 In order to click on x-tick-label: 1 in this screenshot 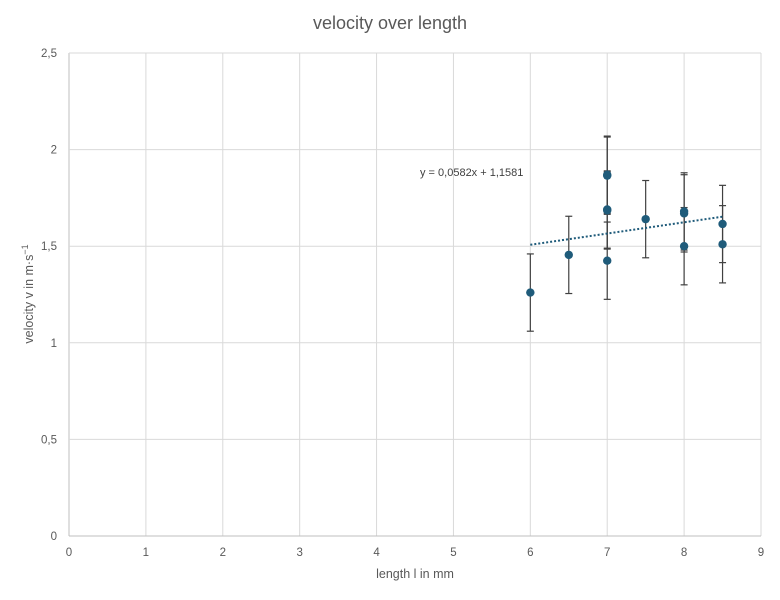, I will do `click(146, 553)`.